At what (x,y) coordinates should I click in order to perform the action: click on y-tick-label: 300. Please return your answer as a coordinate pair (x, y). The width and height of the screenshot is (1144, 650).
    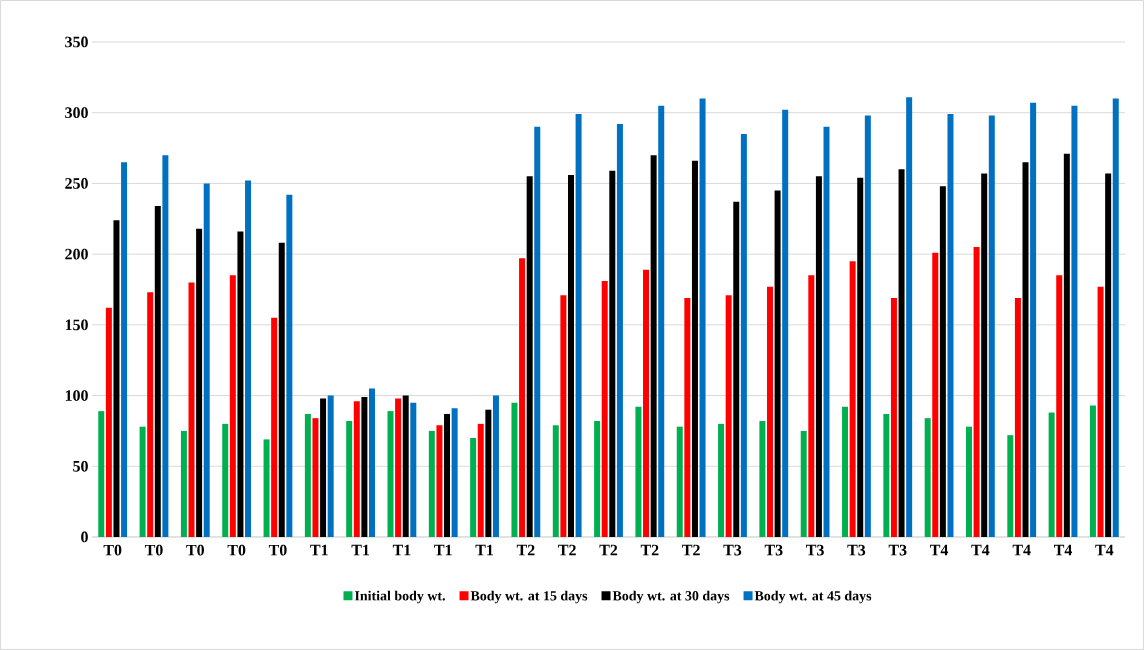
    Looking at the image, I should click on (76, 113).